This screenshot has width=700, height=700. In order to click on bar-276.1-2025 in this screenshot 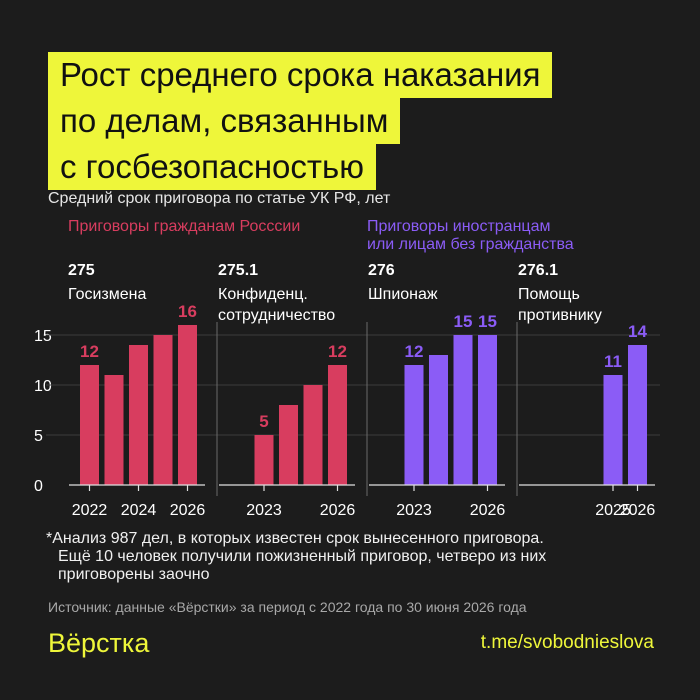, I will do `click(613, 430)`.